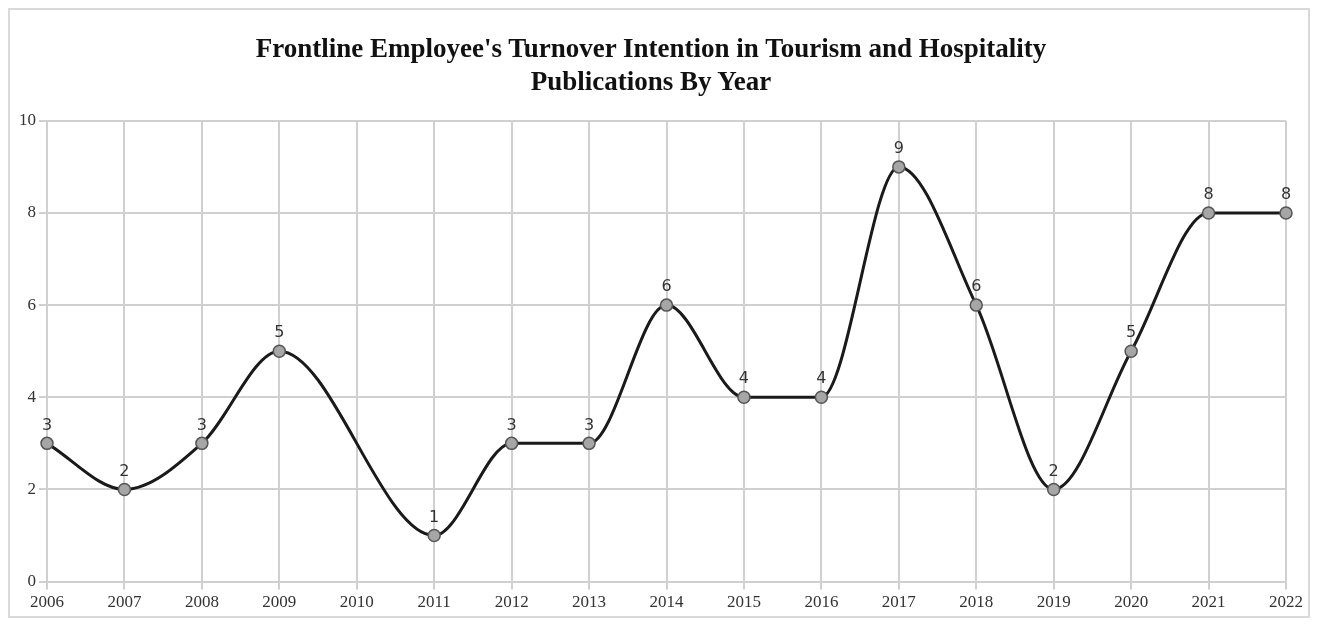  What do you see at coordinates (124, 602) in the screenshot?
I see `x-tick-label: 2007` at bounding box center [124, 602].